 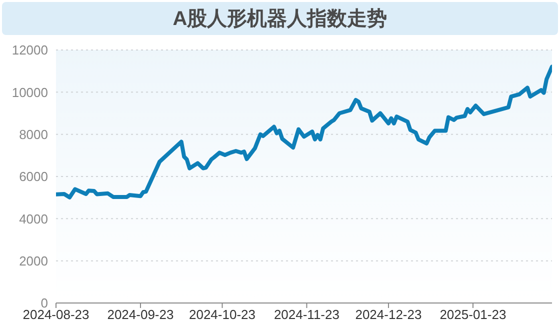 I want to click on y-tick-label: 4000, so click(x=33, y=218).